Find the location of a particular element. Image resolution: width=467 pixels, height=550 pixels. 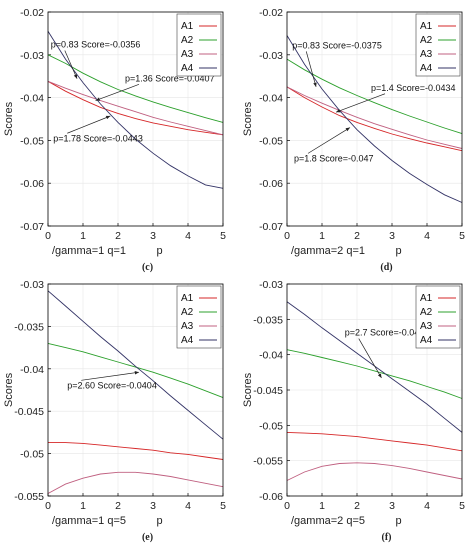

annotation-label: p=1.36 Score=-0.0407 is located at coordinates (170, 78).